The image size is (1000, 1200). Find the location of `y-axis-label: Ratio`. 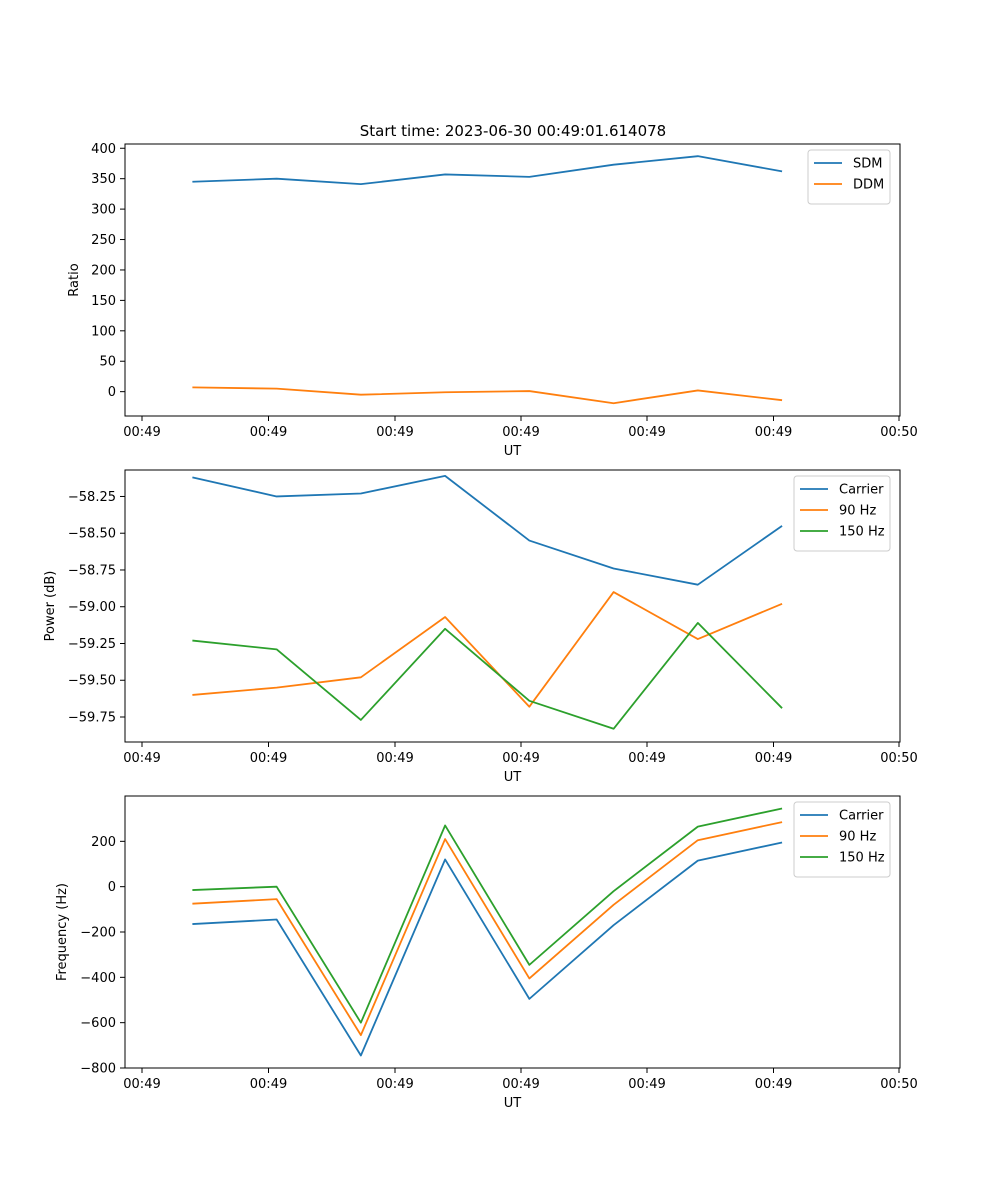

y-axis-label: Ratio is located at coordinates (74, 279).